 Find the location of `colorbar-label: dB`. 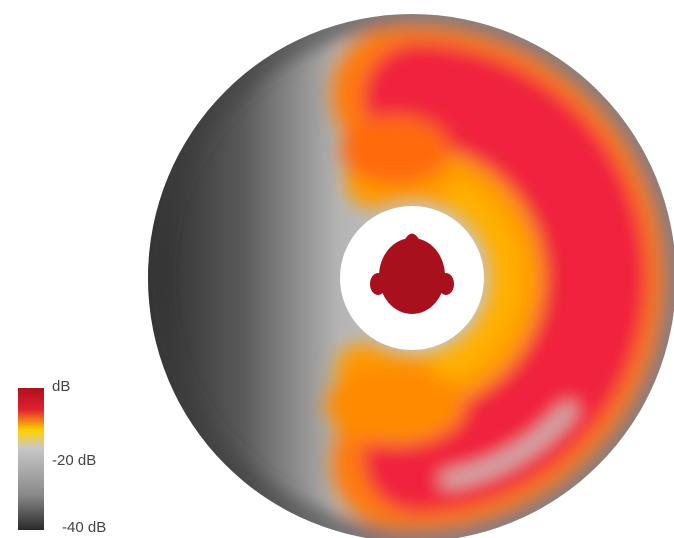

colorbar-label: dB is located at coordinates (61, 386).